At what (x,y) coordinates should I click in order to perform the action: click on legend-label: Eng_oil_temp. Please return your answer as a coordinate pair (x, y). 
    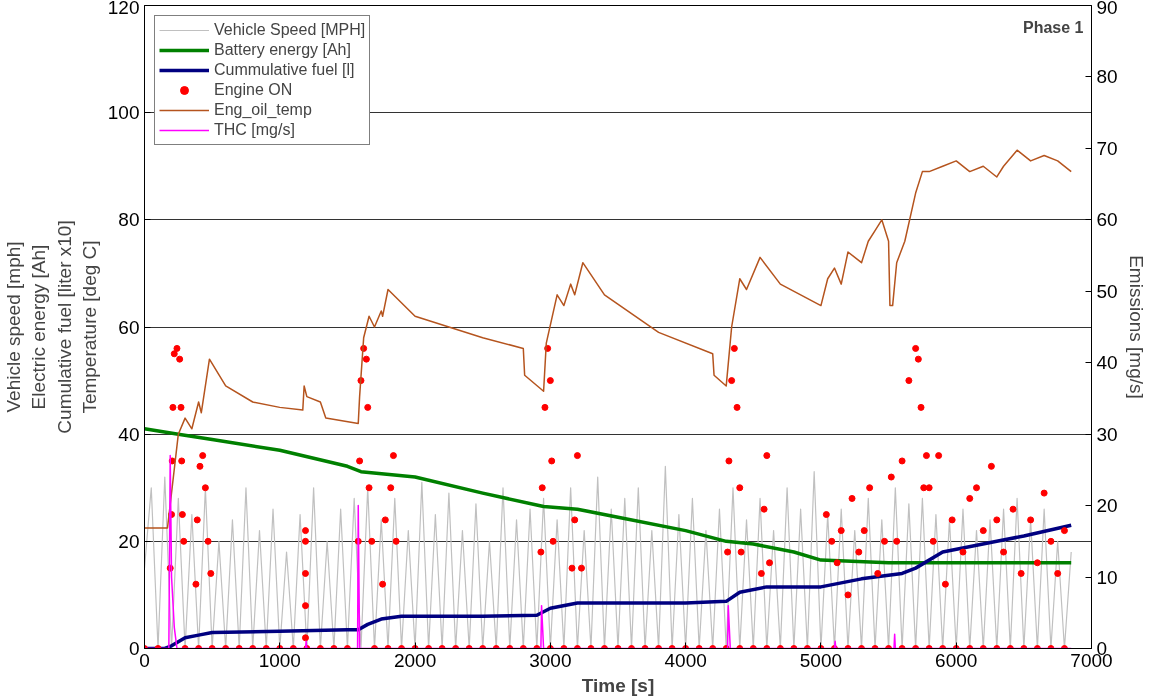
    Looking at the image, I should click on (263, 110).